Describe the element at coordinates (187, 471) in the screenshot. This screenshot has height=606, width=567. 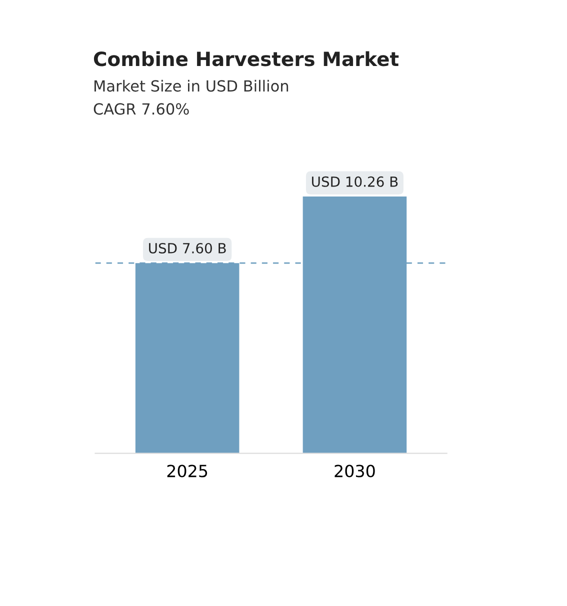
I see `x-tick-label: 2025` at that location.